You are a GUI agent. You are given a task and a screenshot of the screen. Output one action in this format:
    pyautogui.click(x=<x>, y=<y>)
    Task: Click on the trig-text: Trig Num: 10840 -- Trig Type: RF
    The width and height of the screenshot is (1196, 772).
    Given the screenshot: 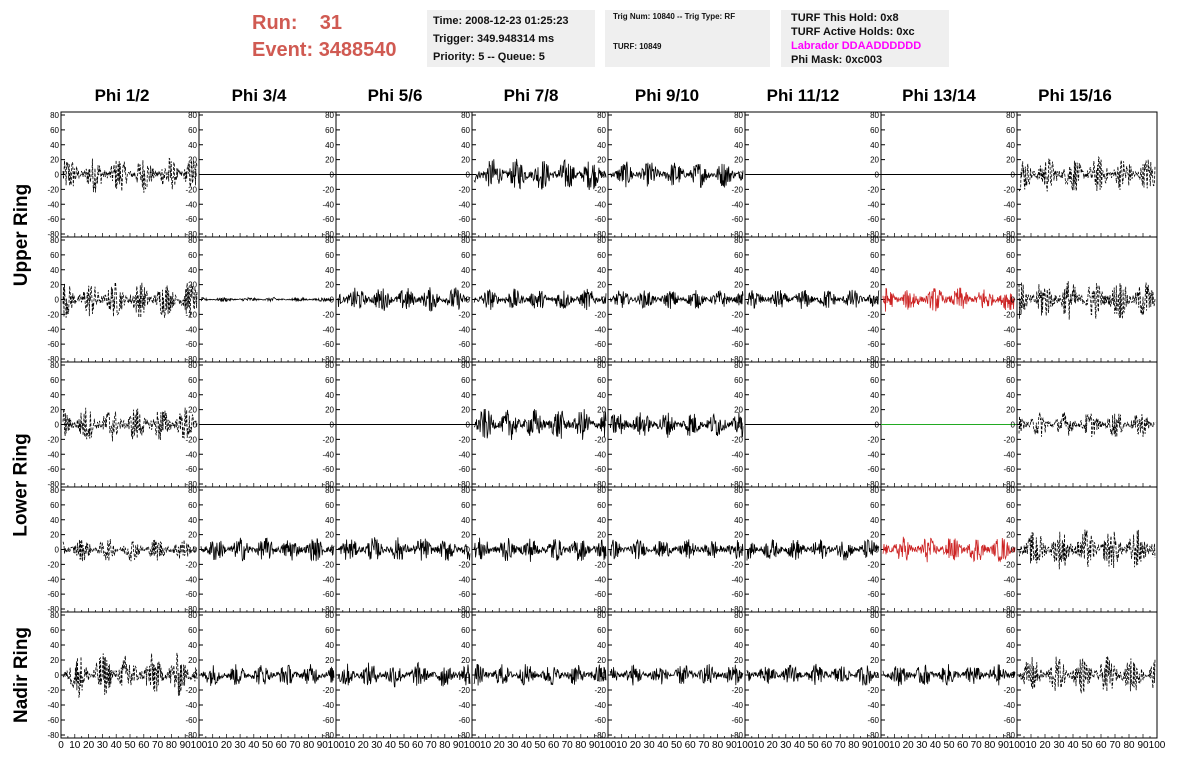 What is the action you would take?
    pyautogui.click(x=674, y=16)
    